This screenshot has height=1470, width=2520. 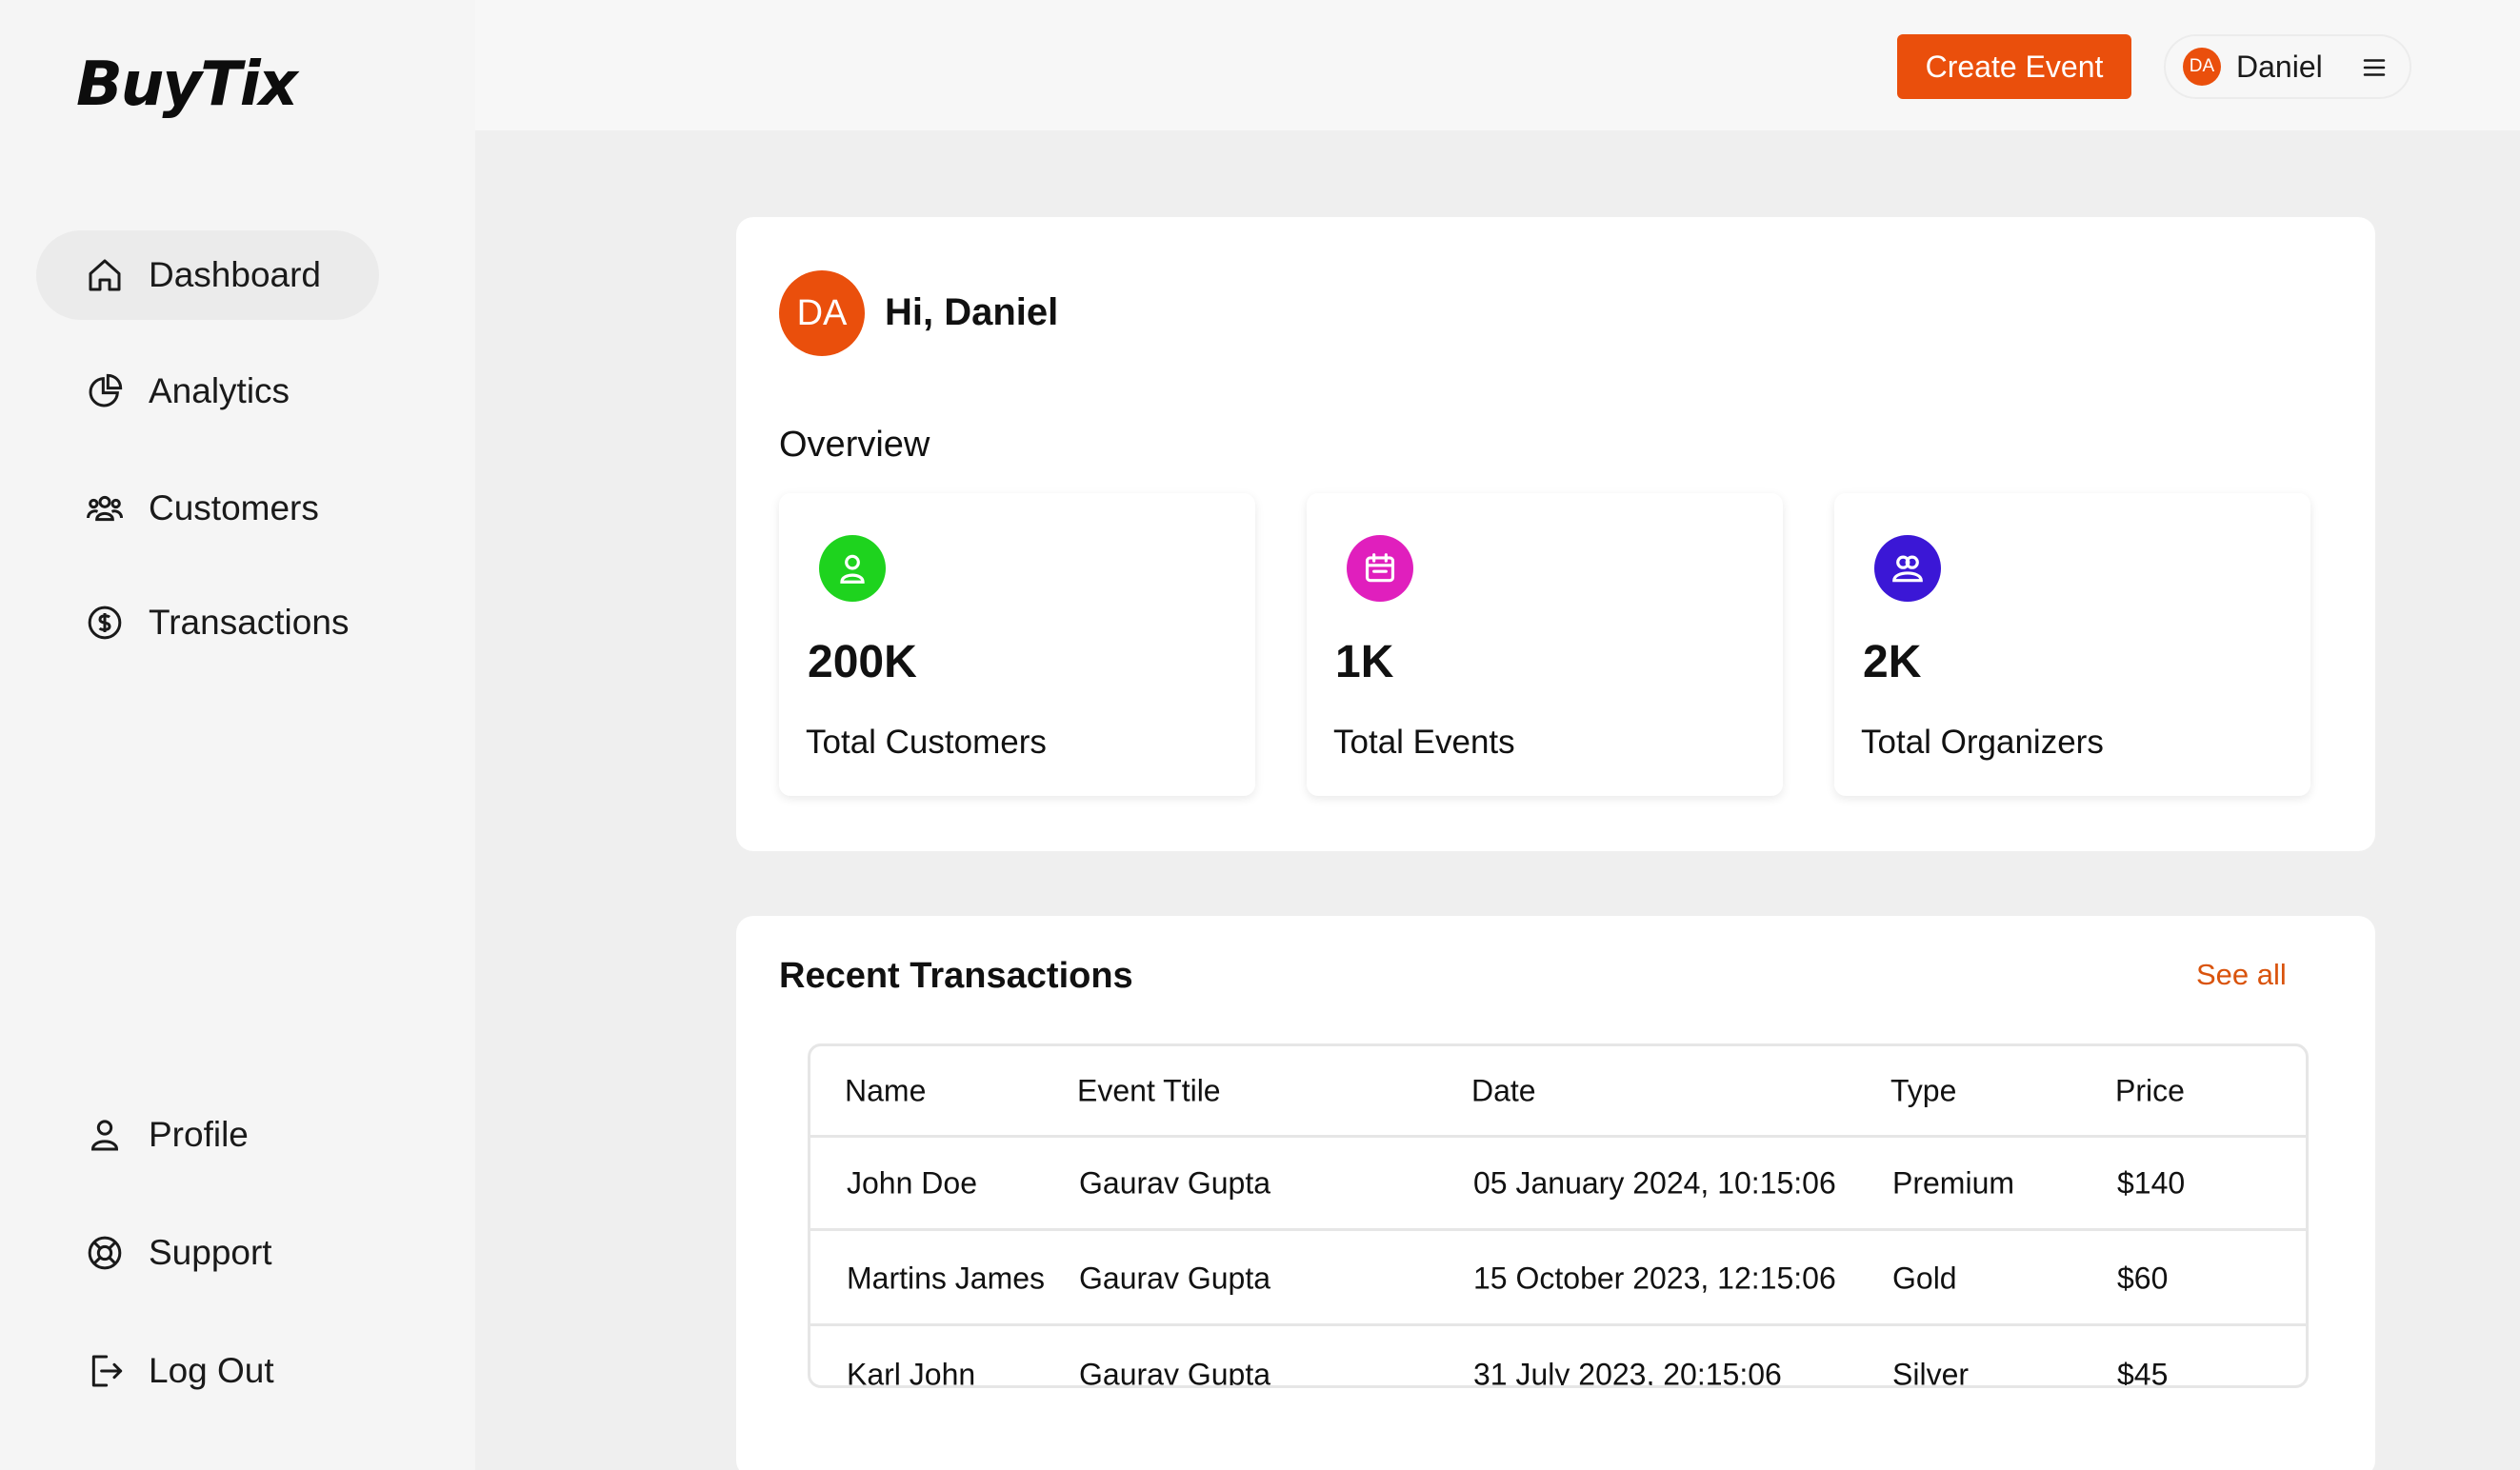 I want to click on column-header: Type, so click(x=1923, y=1090).